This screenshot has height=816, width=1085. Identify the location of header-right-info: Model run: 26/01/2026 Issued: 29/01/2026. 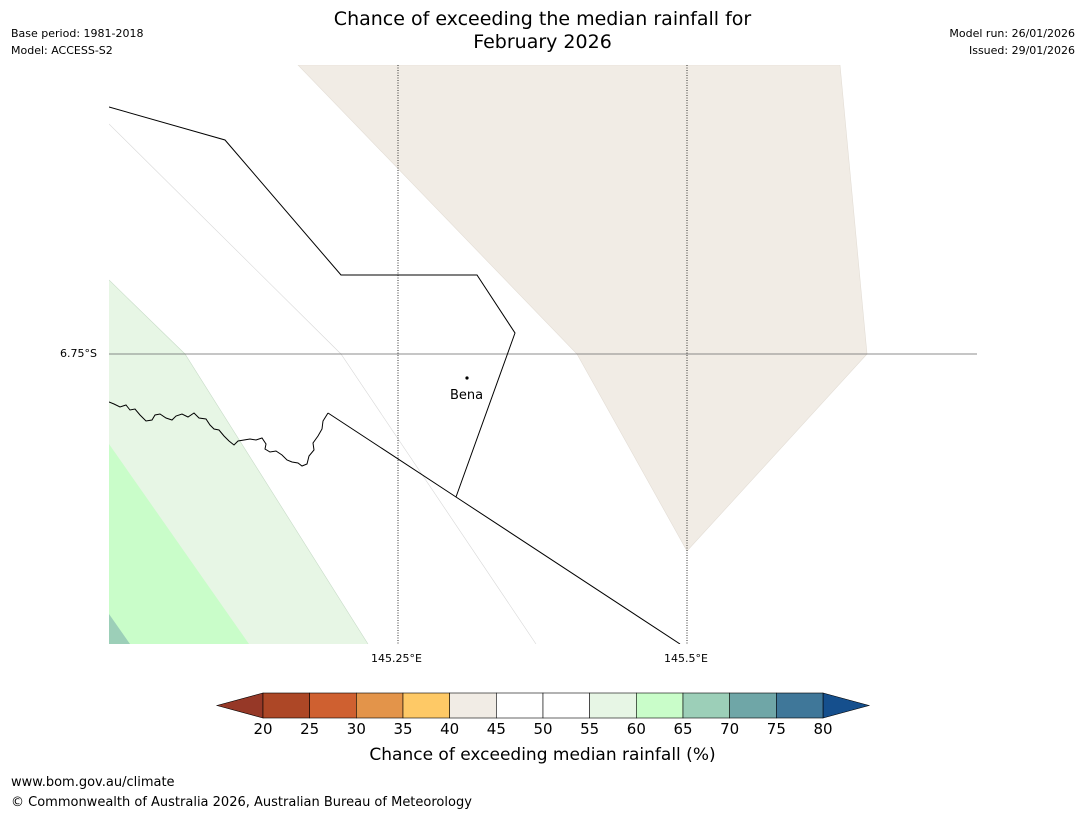
(1012, 42).